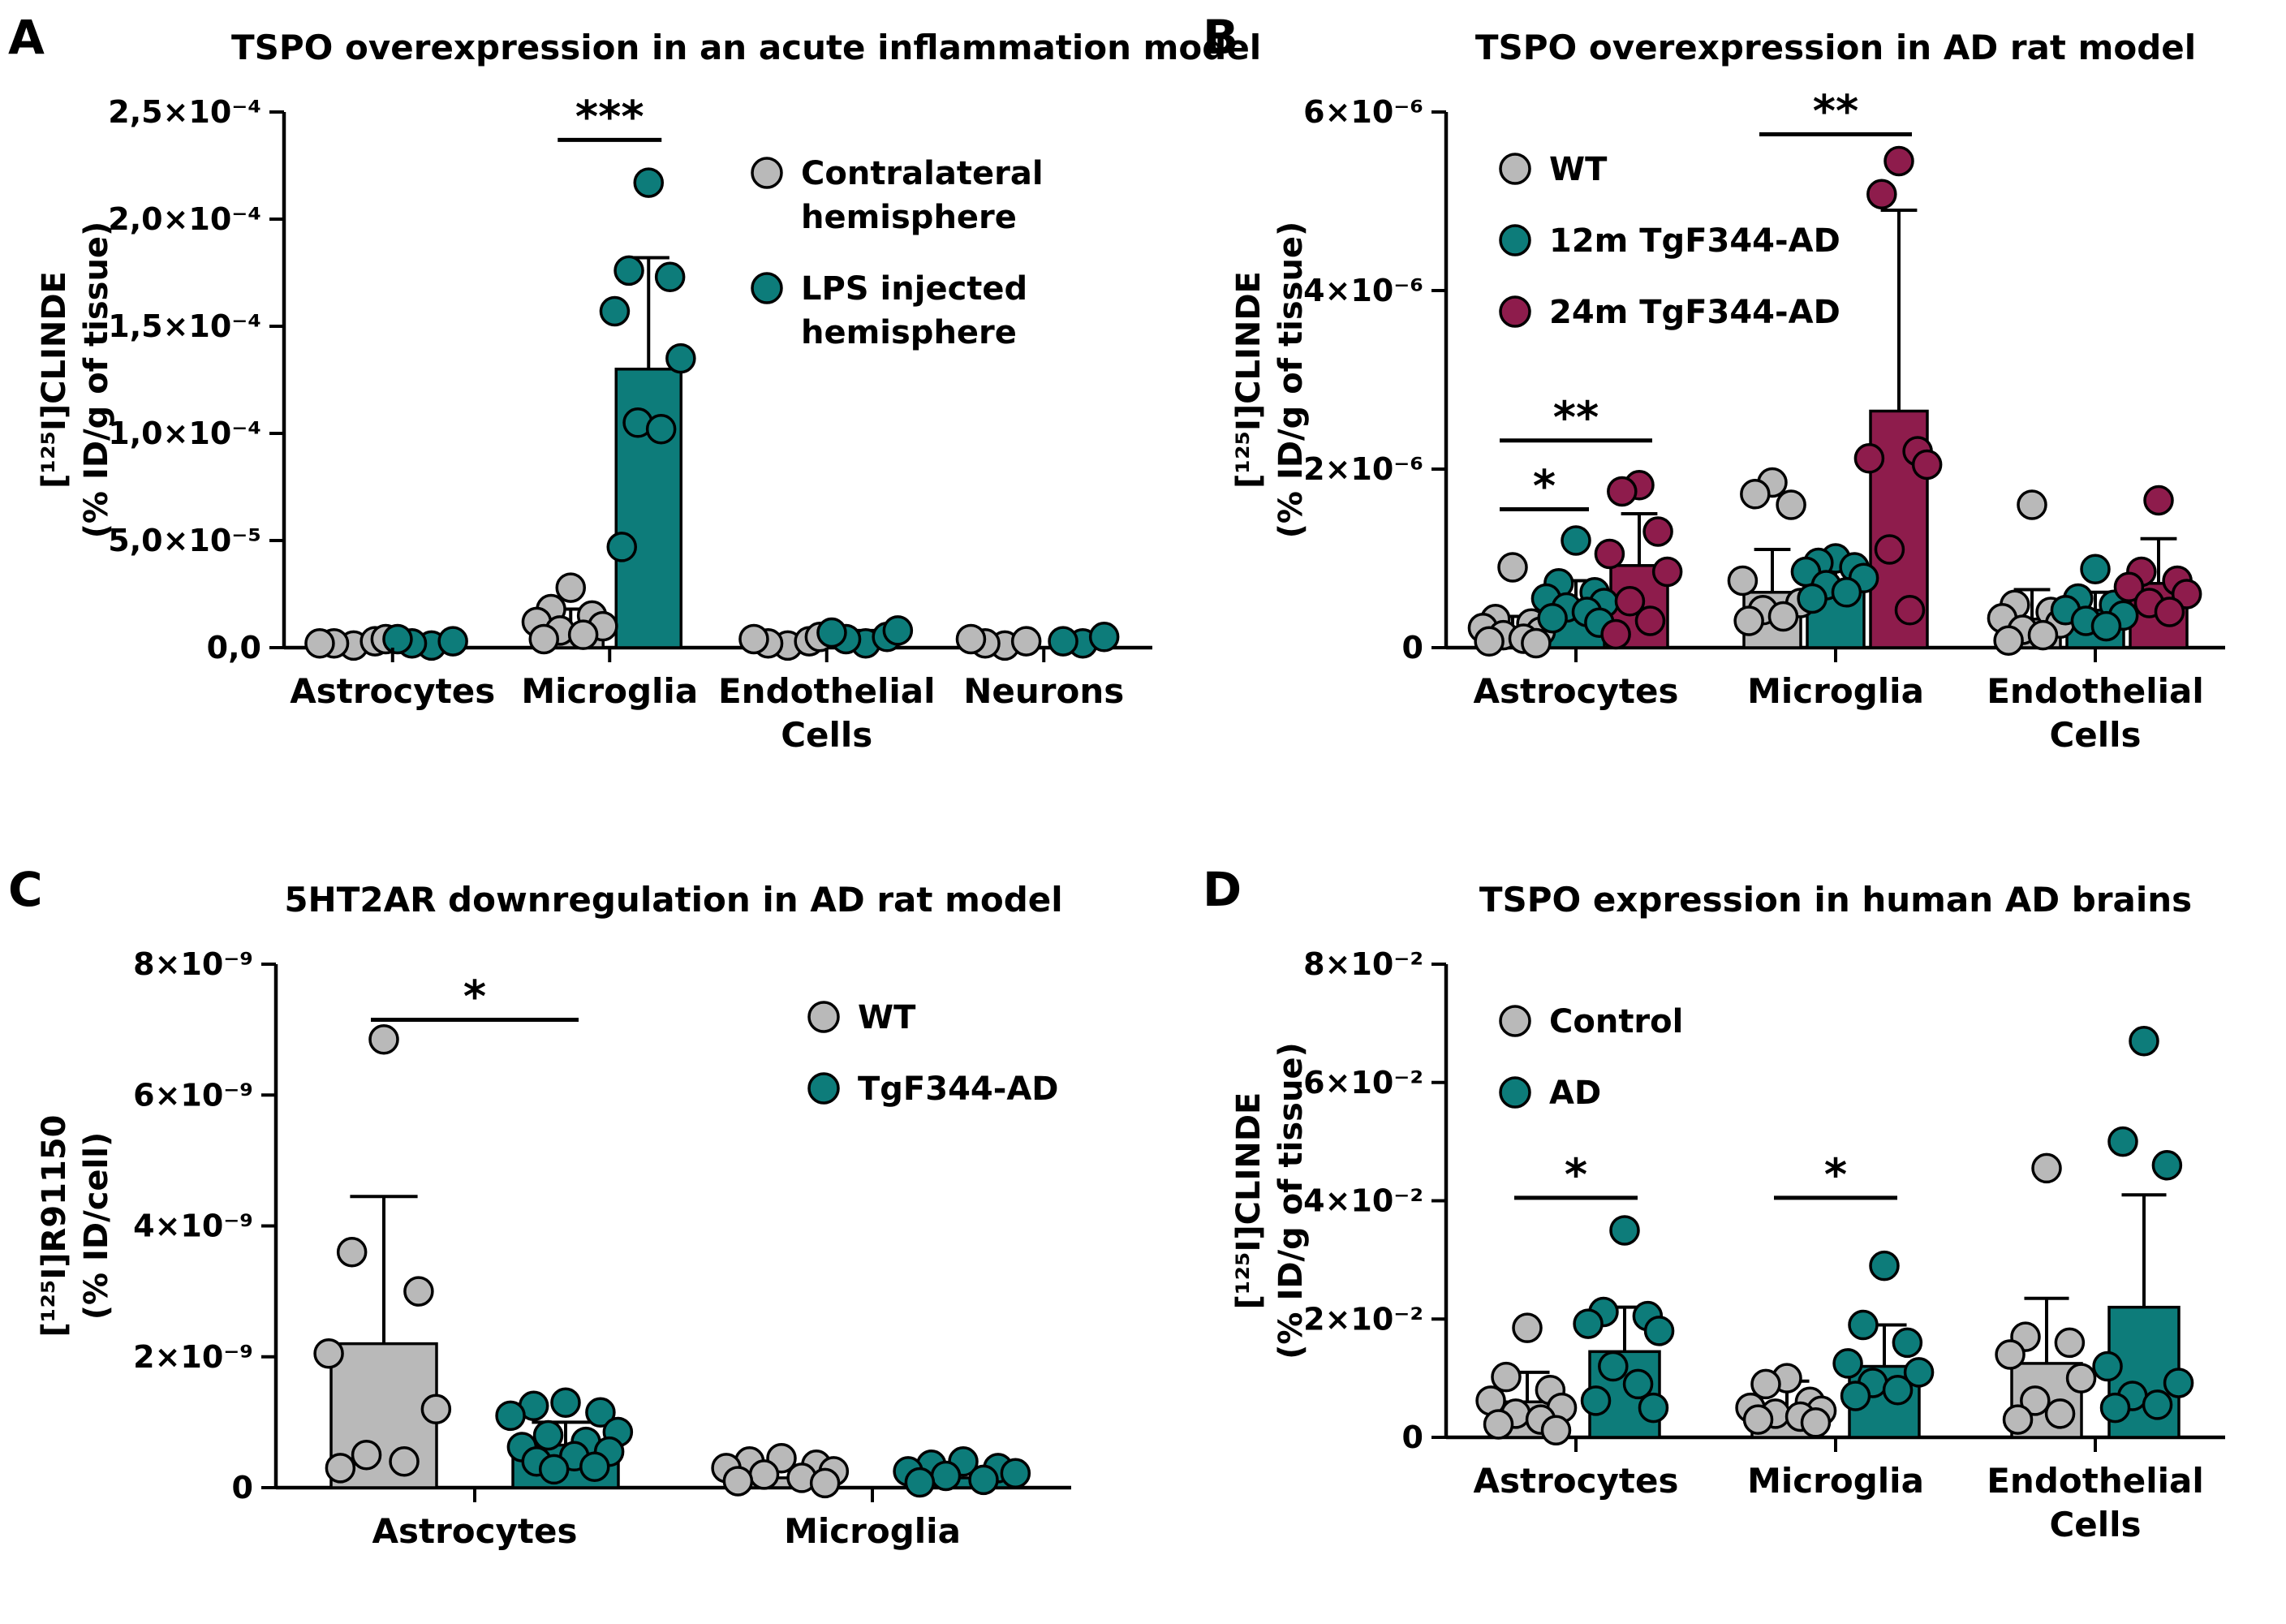  What do you see at coordinates (193, 1095) in the screenshot?
I see `y-tick-label: 6×10⁻⁹` at bounding box center [193, 1095].